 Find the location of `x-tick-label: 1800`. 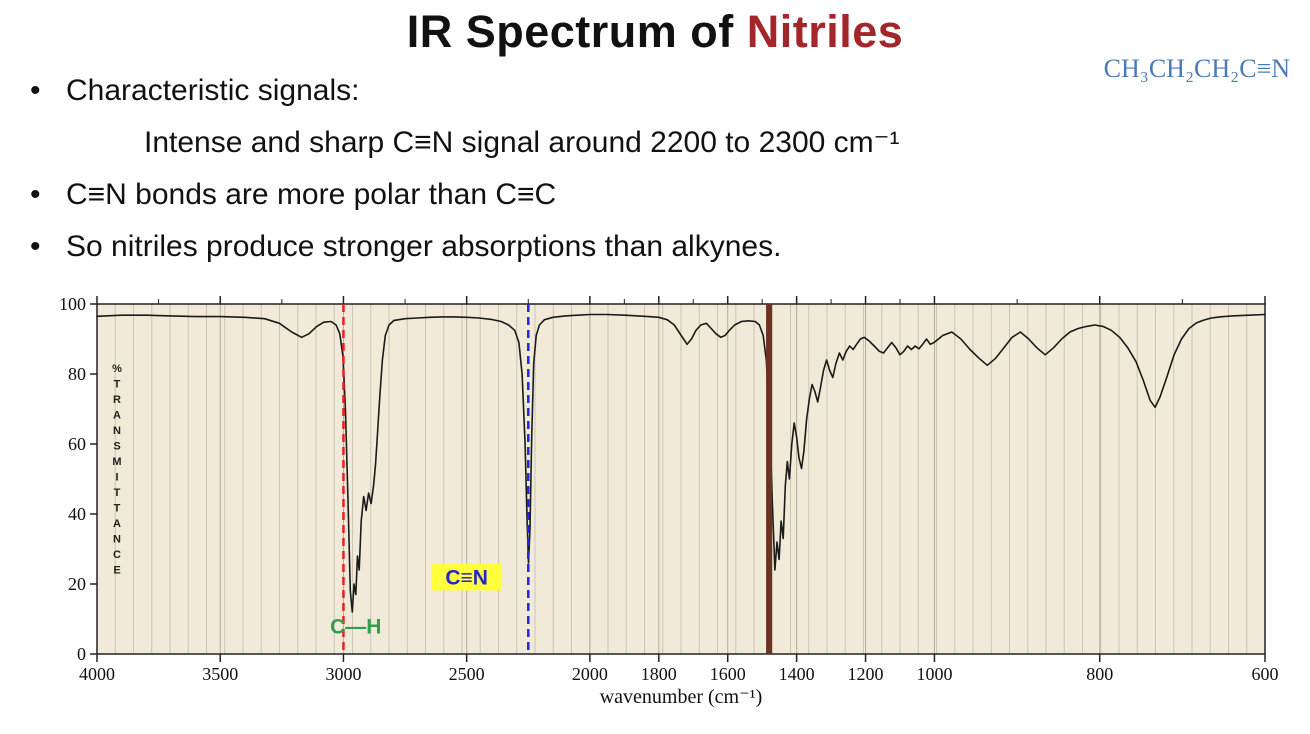

x-tick-label: 1800 is located at coordinates (659, 674).